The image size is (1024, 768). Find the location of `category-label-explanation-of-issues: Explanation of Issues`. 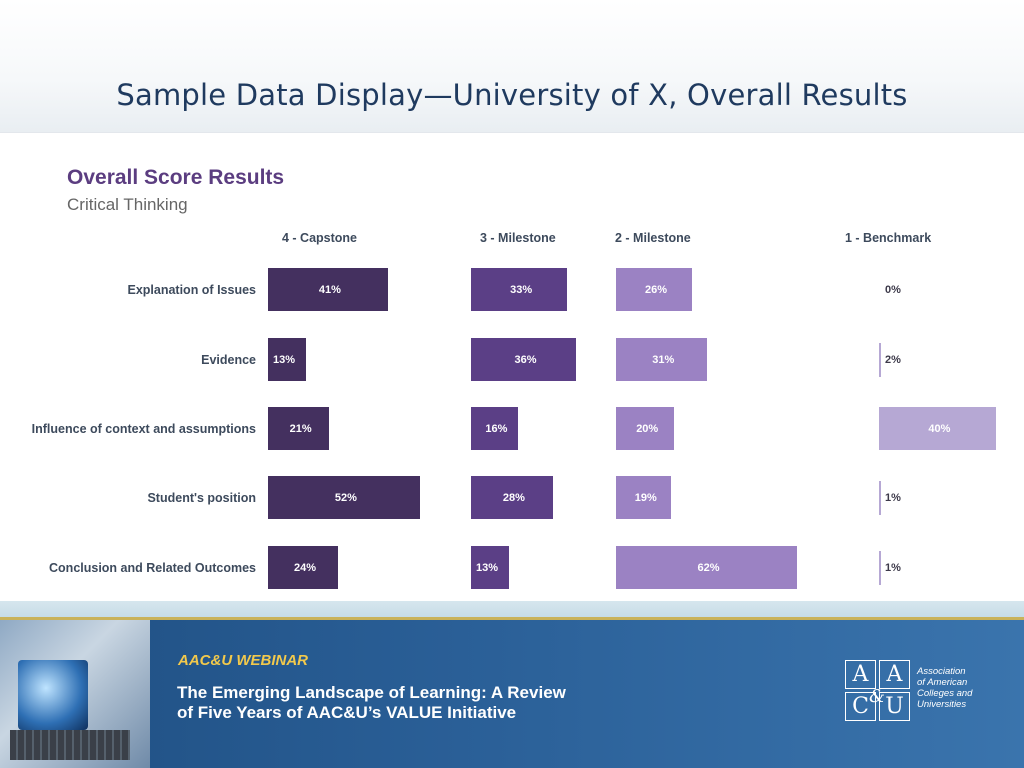

category-label-explanation-of-issues: Explanation of Issues is located at coordinates (191, 290).